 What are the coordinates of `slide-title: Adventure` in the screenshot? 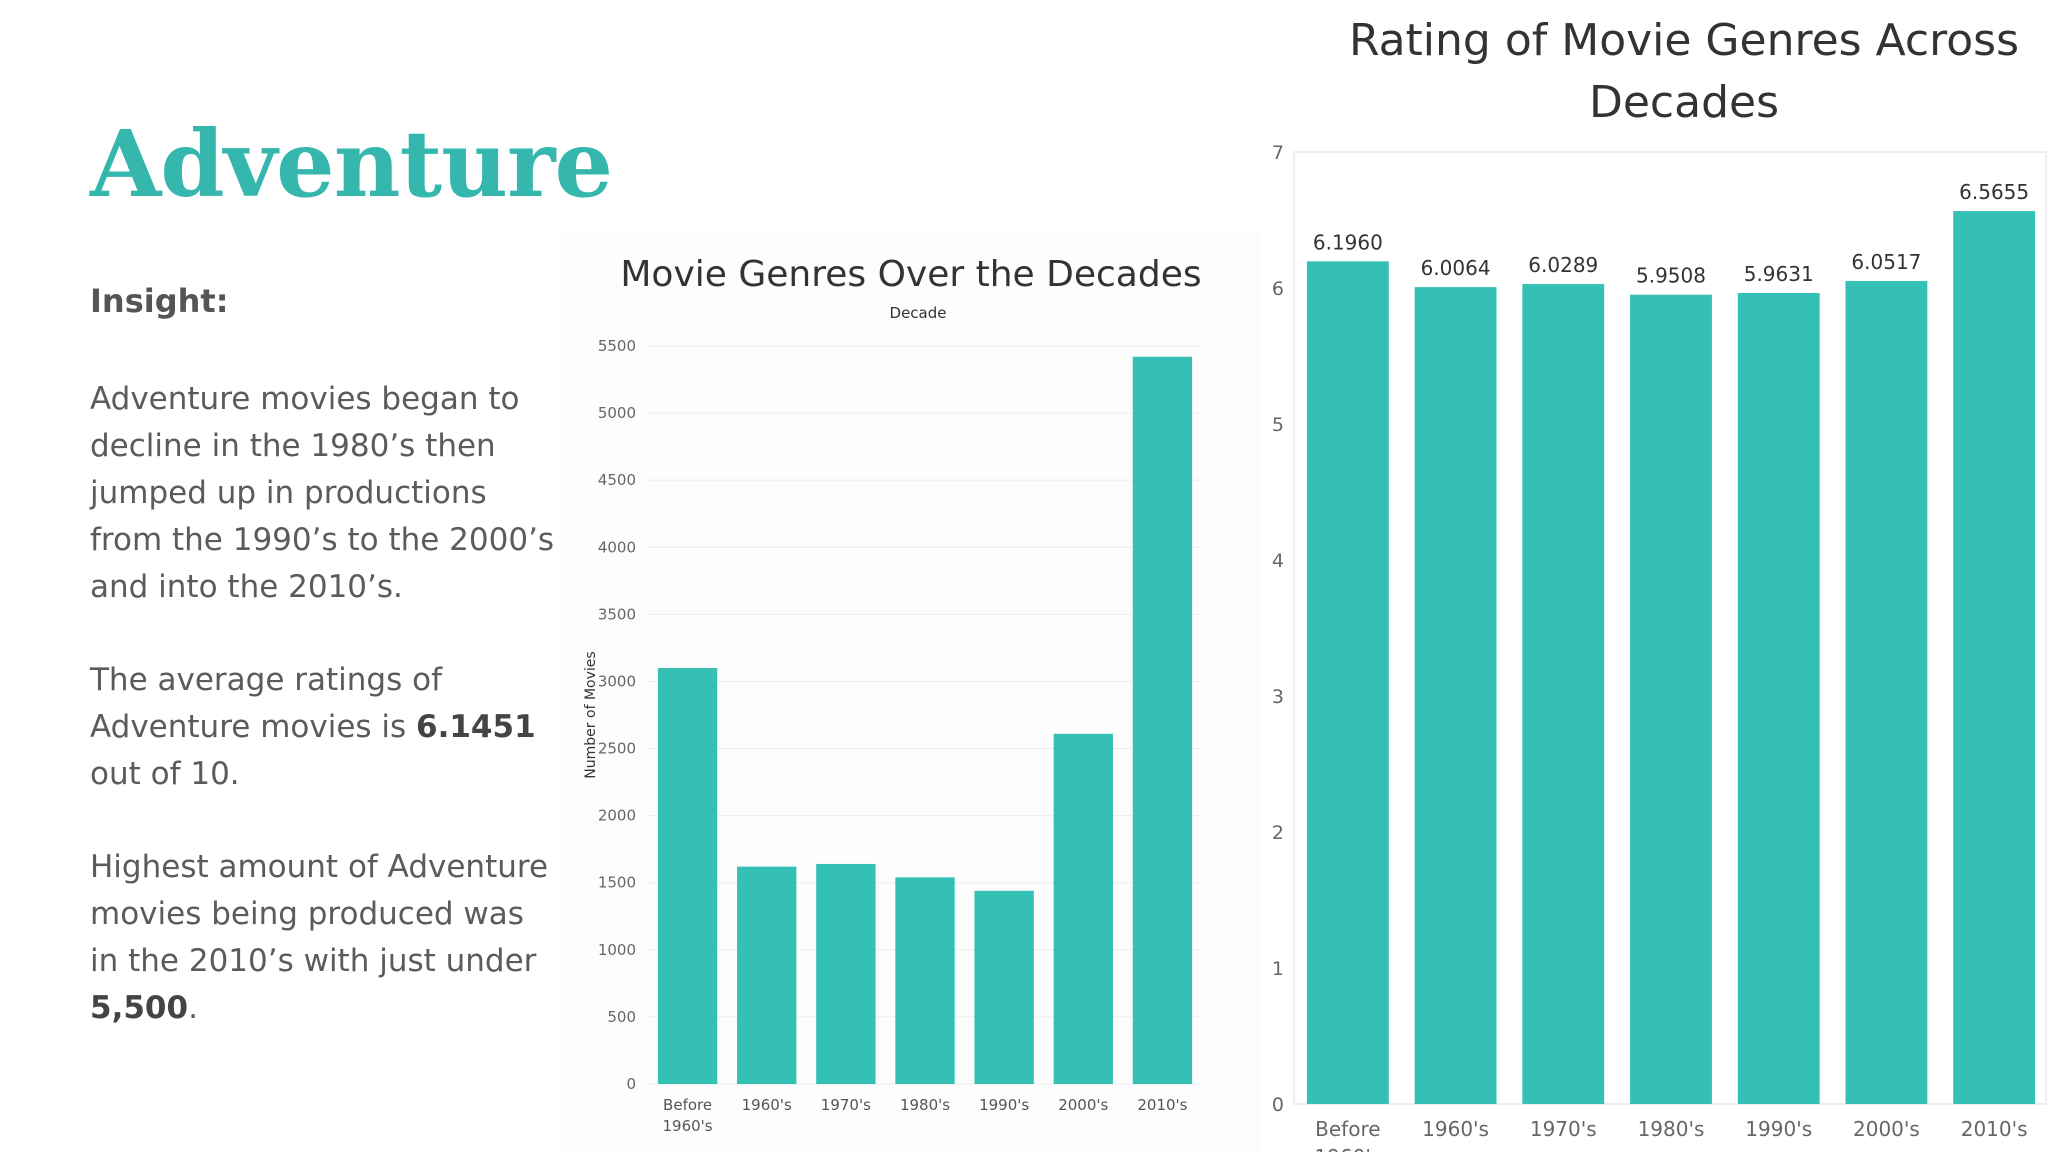 It's located at (351, 164).